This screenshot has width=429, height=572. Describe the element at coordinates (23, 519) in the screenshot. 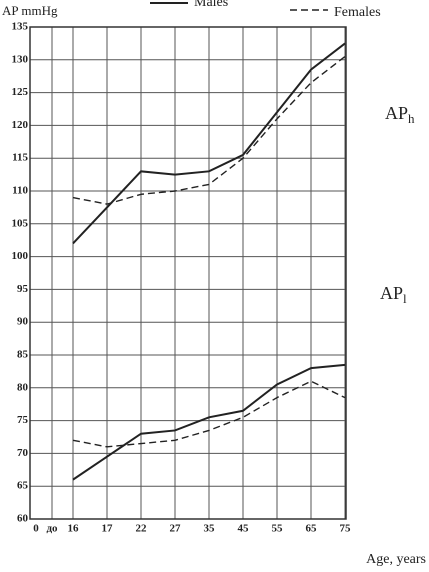

I see `y-tick-label: 60` at that location.